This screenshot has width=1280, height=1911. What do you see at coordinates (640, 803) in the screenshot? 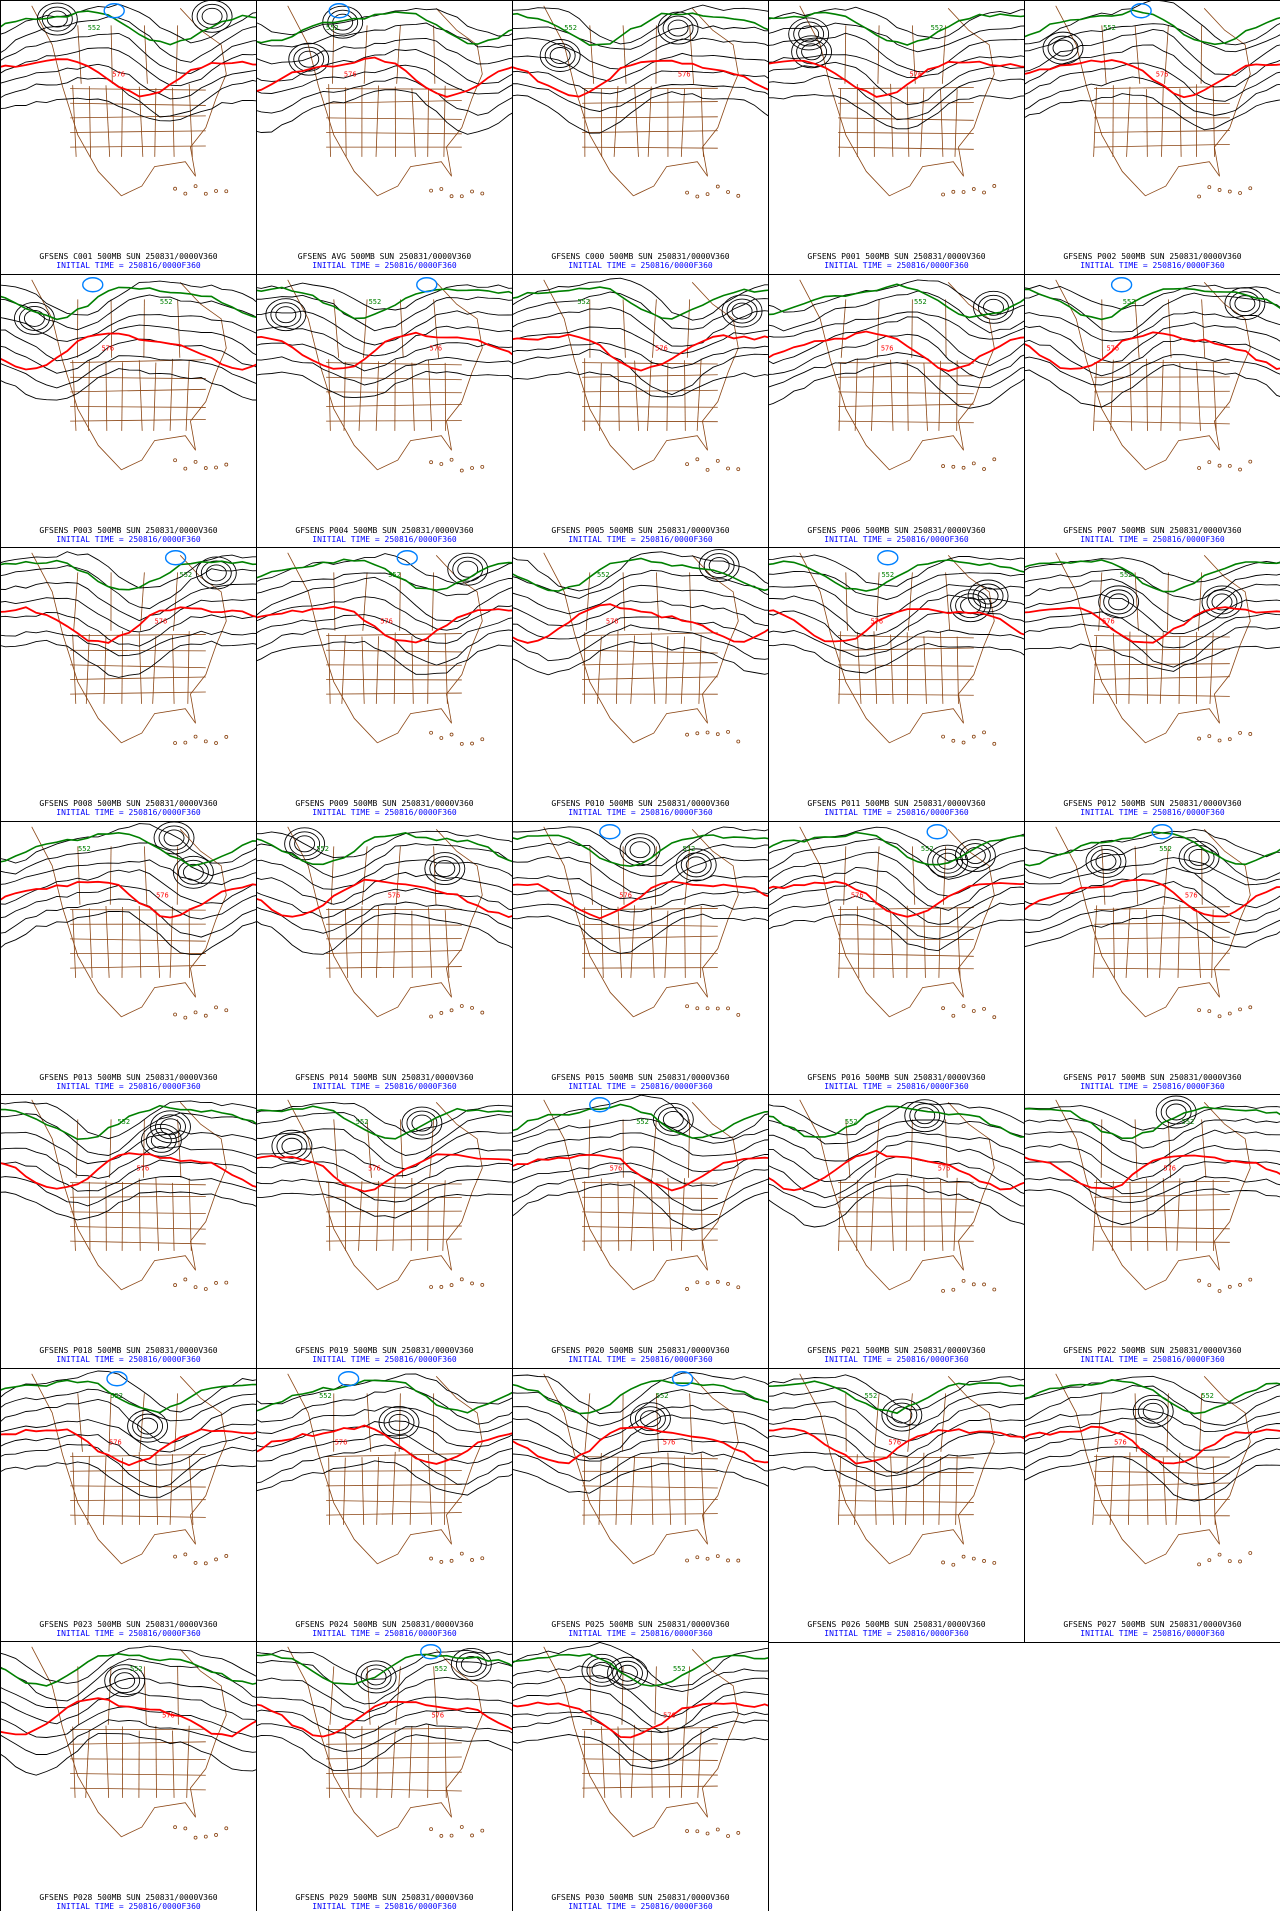
I see `panel-title: GFSENS P010 500MB SUN 250831/0000V360` at bounding box center [640, 803].